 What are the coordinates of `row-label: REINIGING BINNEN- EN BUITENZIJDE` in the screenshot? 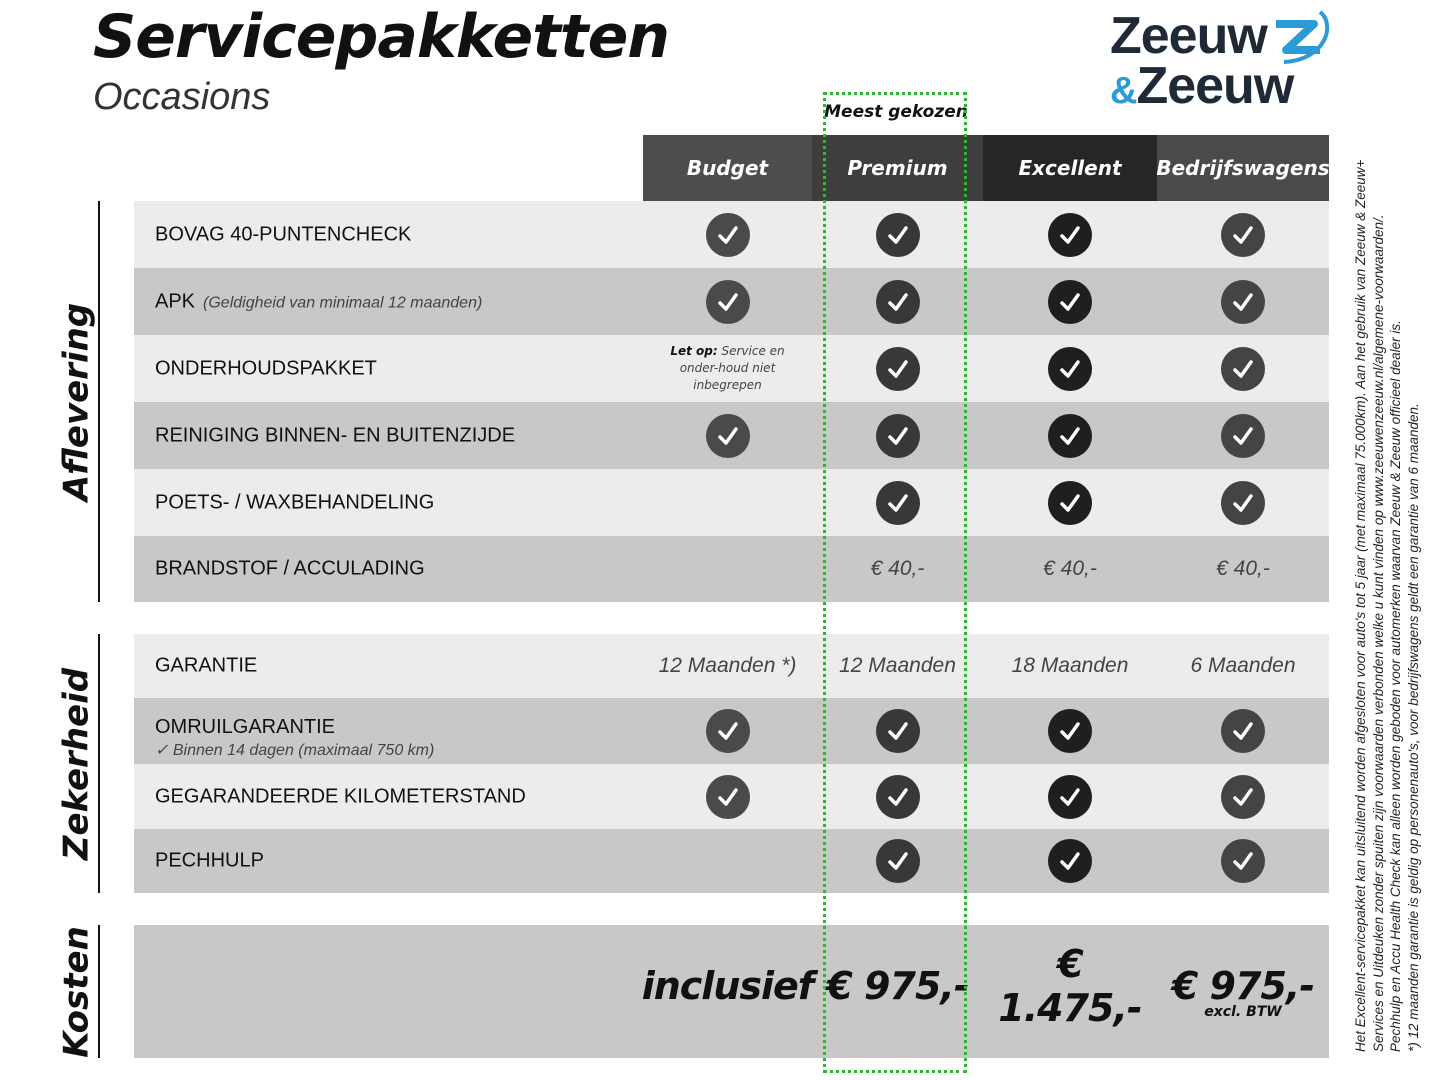 It's located at (335, 435).